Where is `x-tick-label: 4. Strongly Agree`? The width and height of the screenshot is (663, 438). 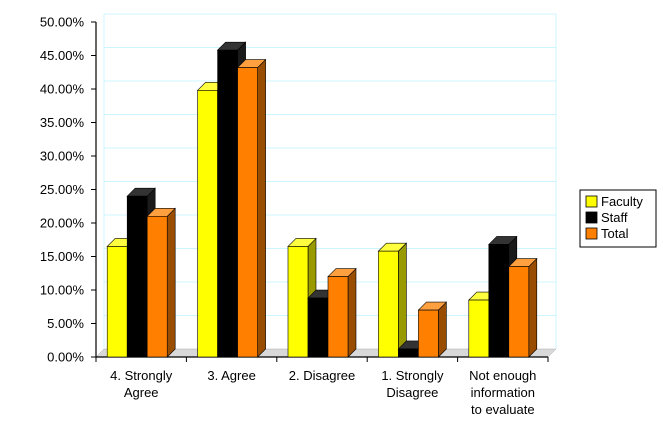
x-tick-label: 4. Strongly Agree is located at coordinates (141, 384).